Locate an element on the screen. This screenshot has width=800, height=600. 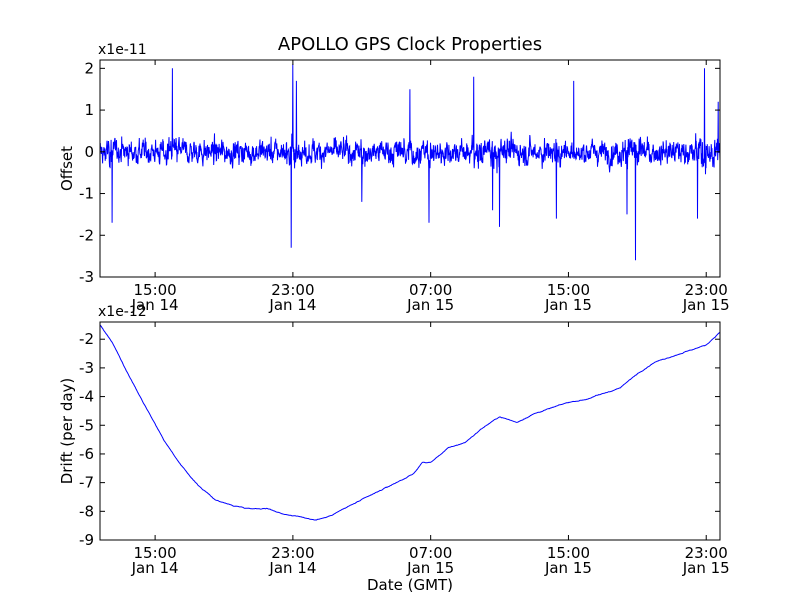
y-tick-label: -7 is located at coordinates (86, 483).